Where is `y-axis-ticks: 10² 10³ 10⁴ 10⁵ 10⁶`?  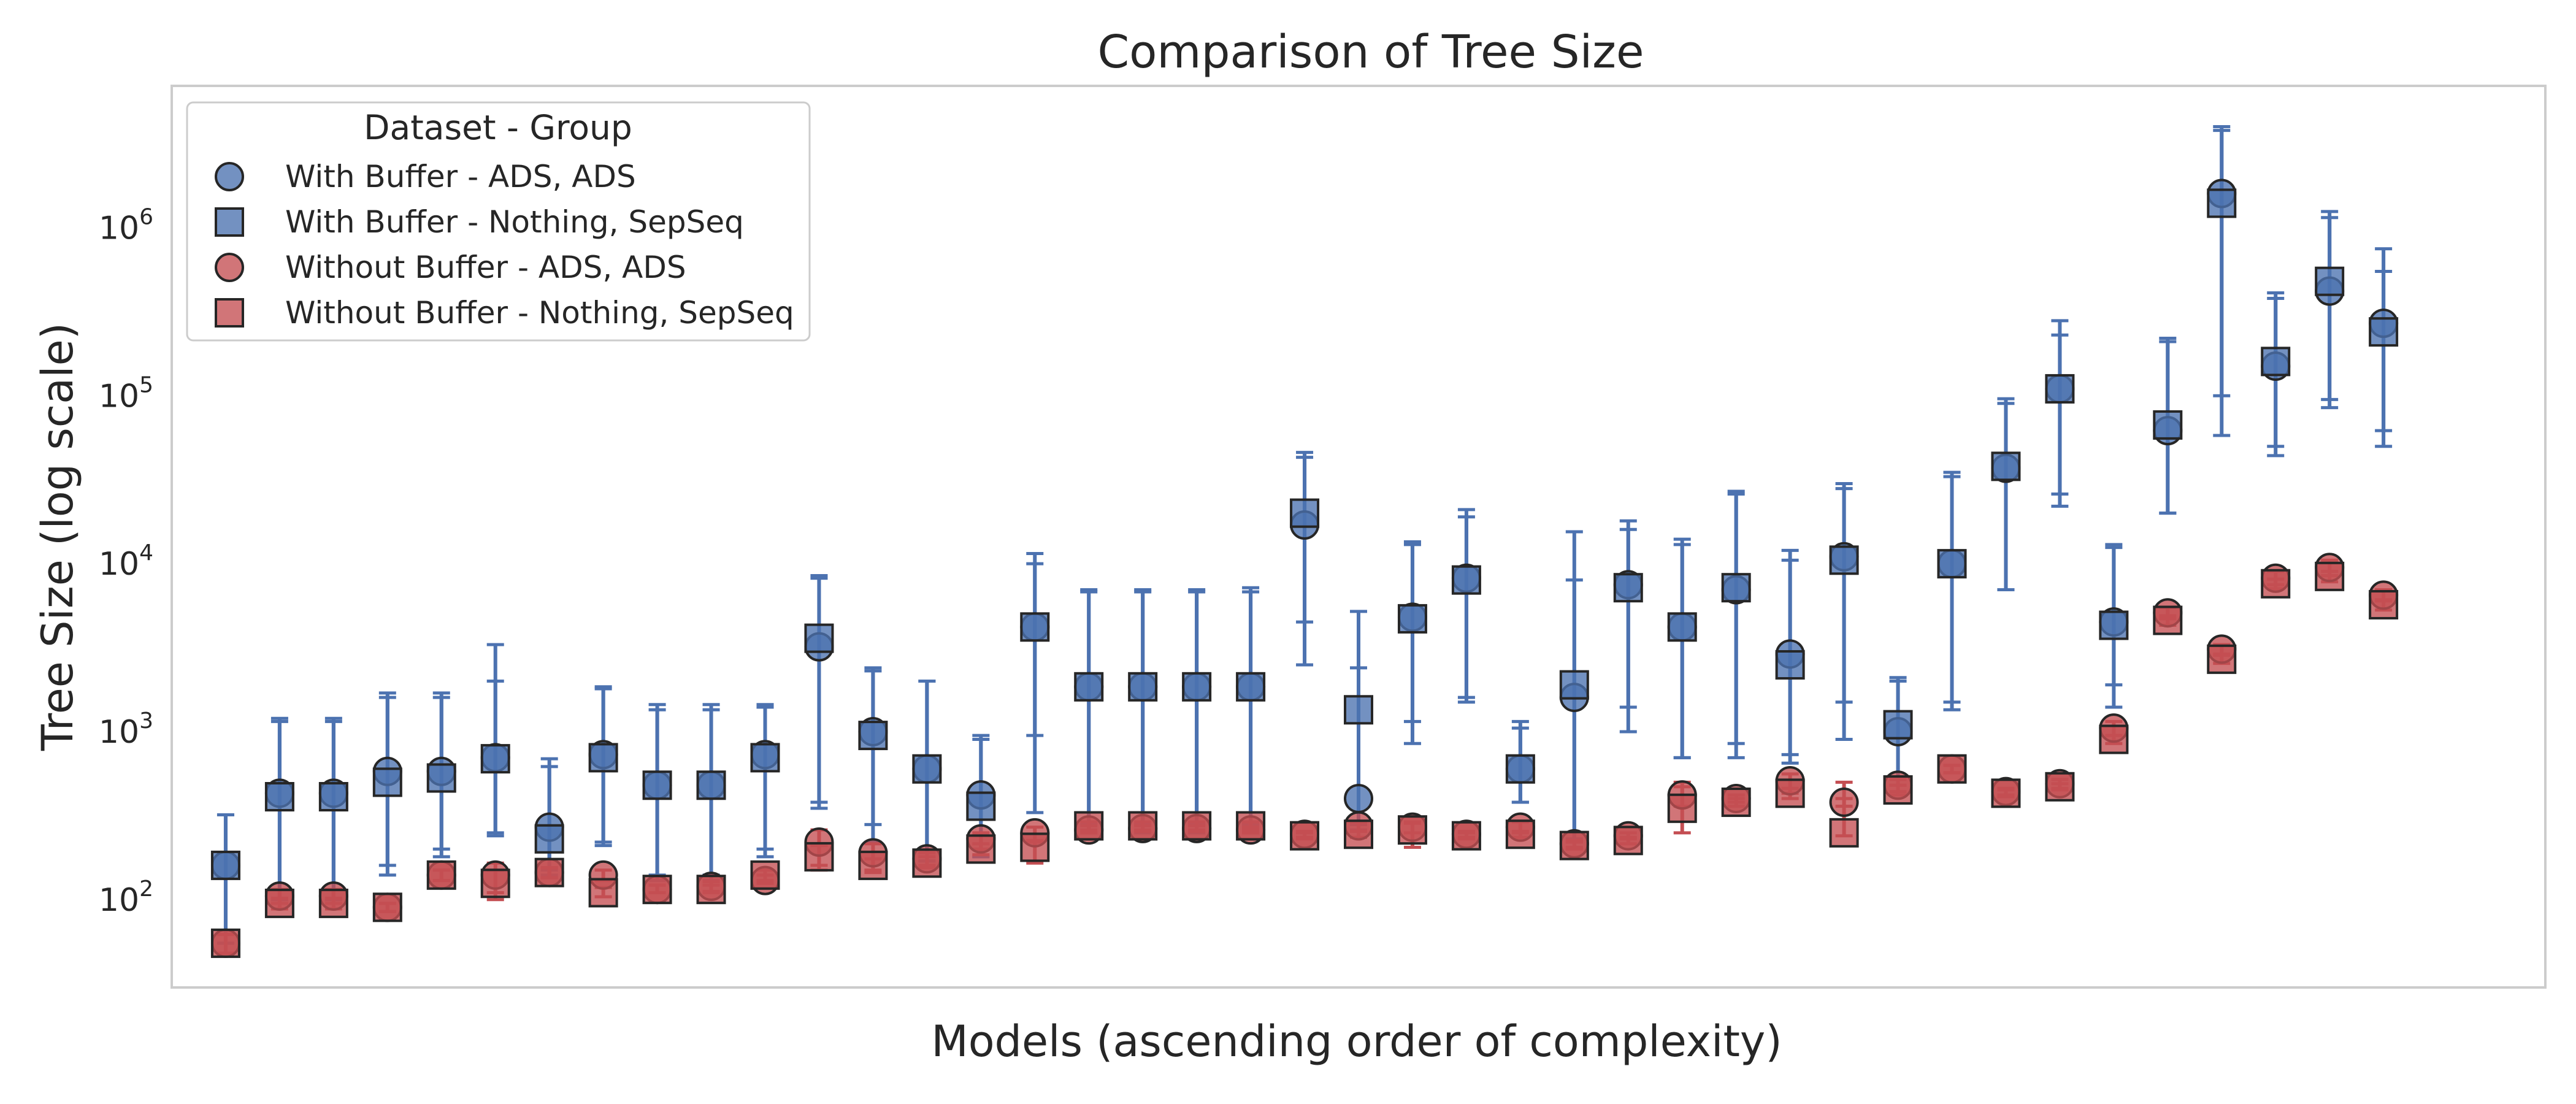
y-axis-ticks: 10² 10³ 10⁴ 10⁵ 10⁶ is located at coordinates (126, 561).